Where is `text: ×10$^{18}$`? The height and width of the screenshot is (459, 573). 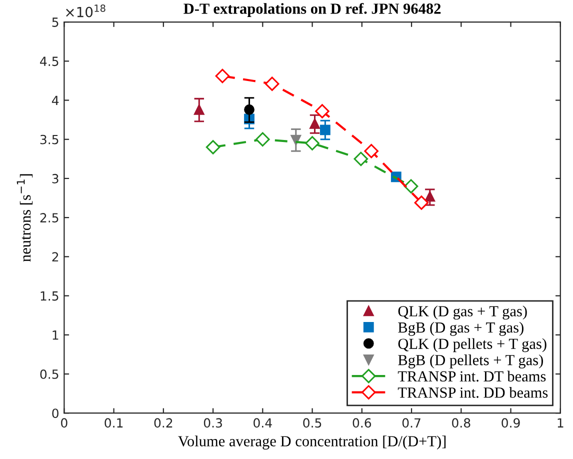 text: ×10$^{18}$ is located at coordinates (86, 11).